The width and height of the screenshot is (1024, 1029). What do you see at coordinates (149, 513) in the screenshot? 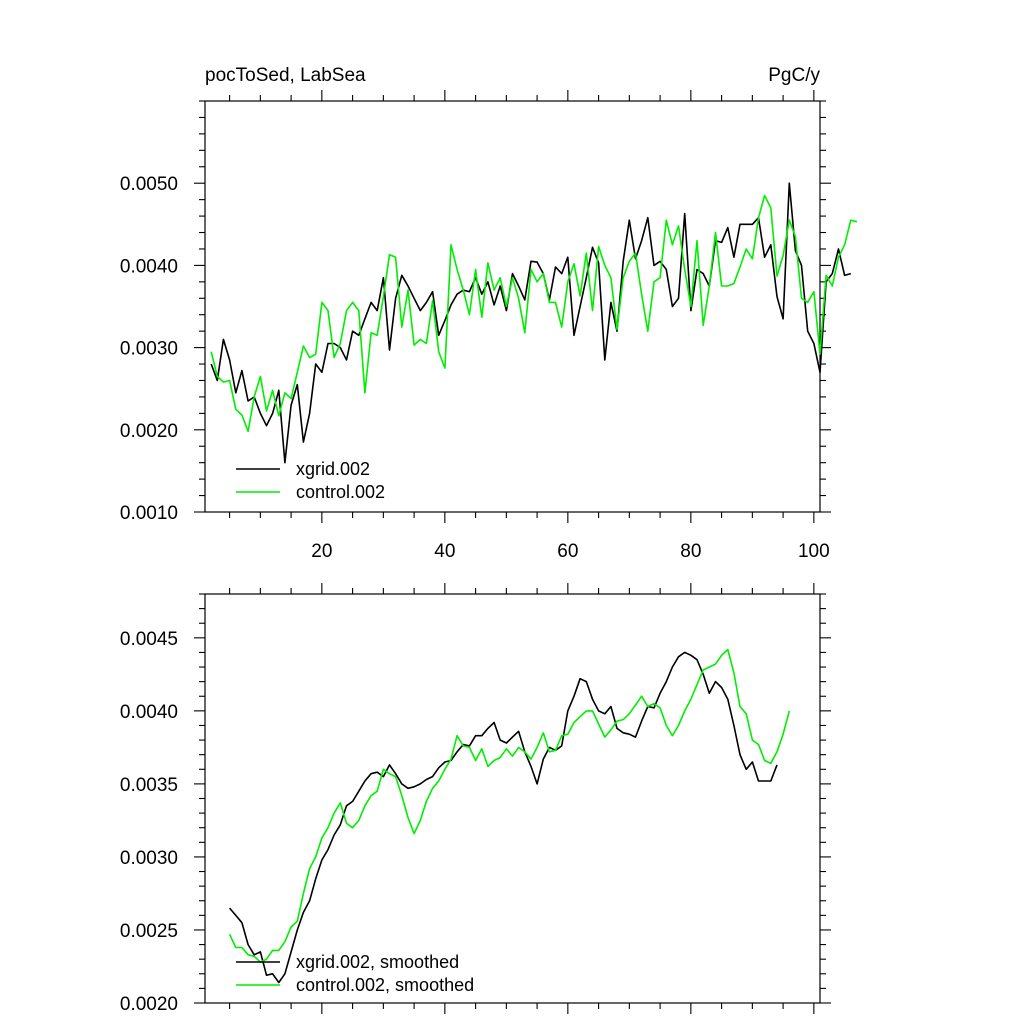
I see `y-tick-label: 0.0010` at bounding box center [149, 513].